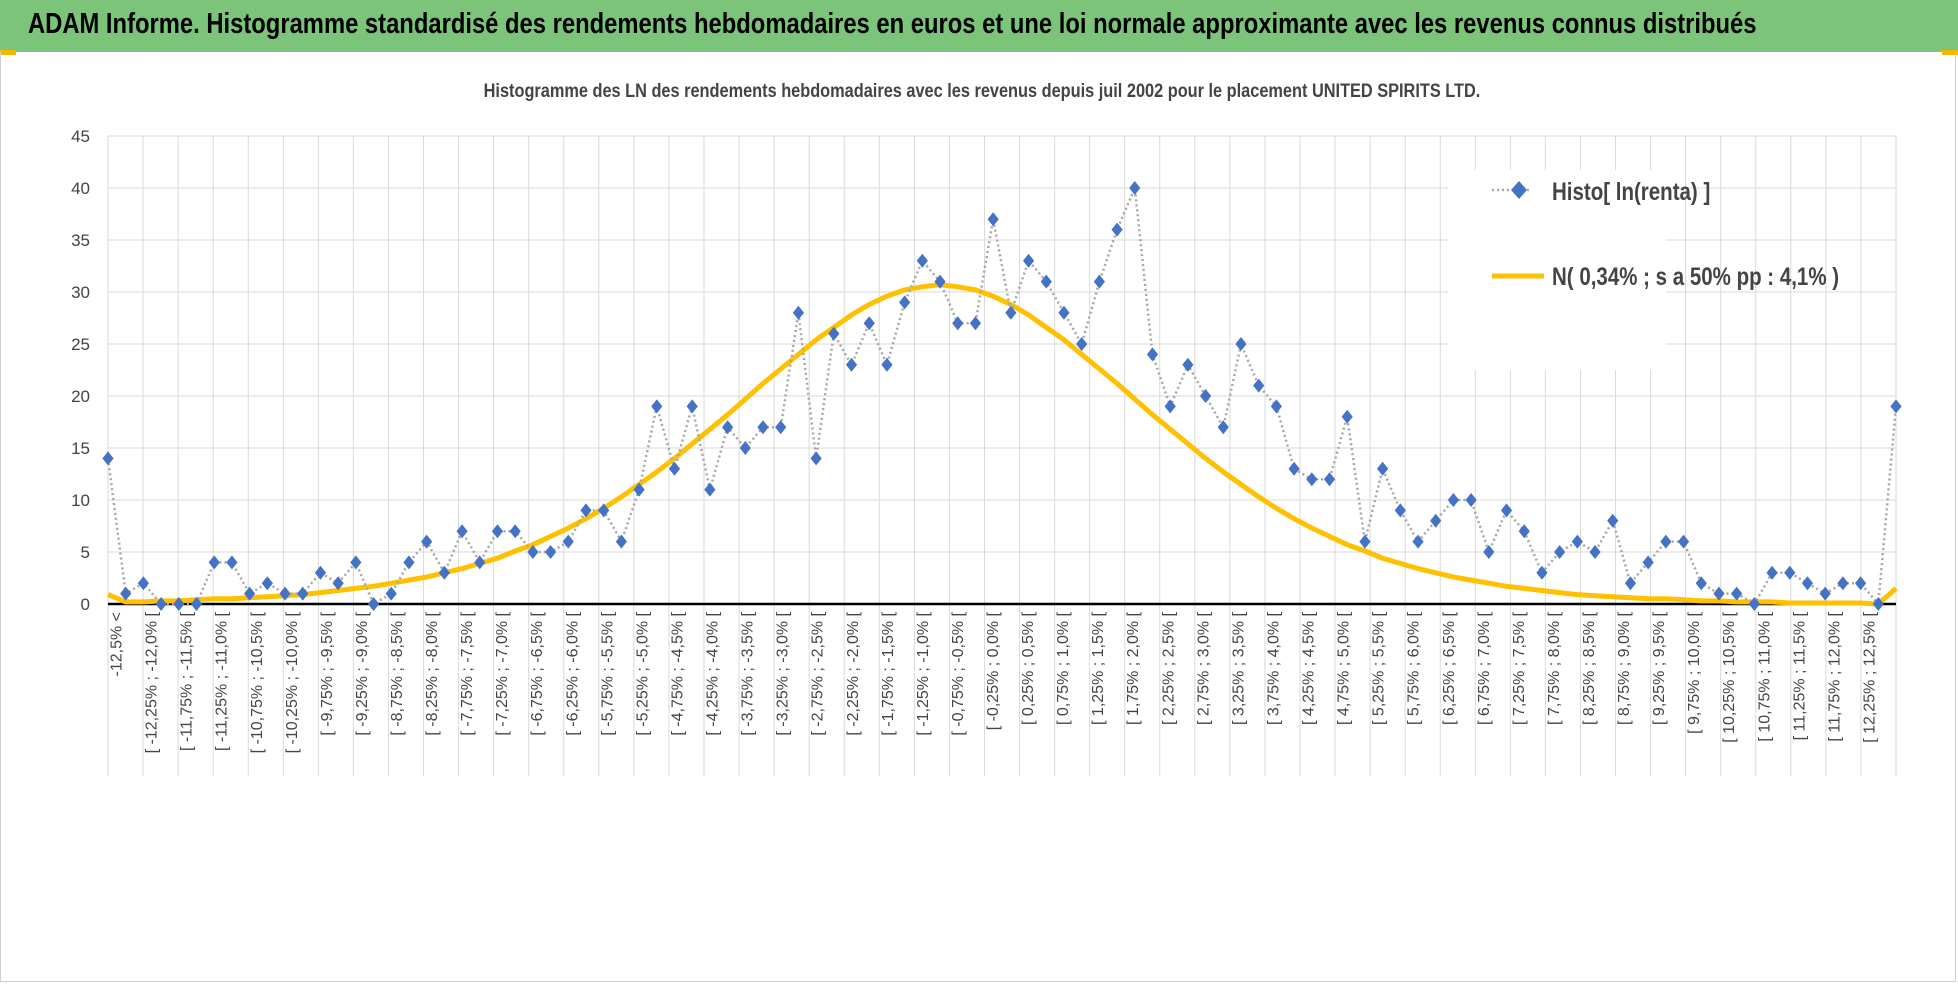 The height and width of the screenshot is (984, 1958). Describe the element at coordinates (85, 552) in the screenshot. I see `y-tick-label: 5` at that location.